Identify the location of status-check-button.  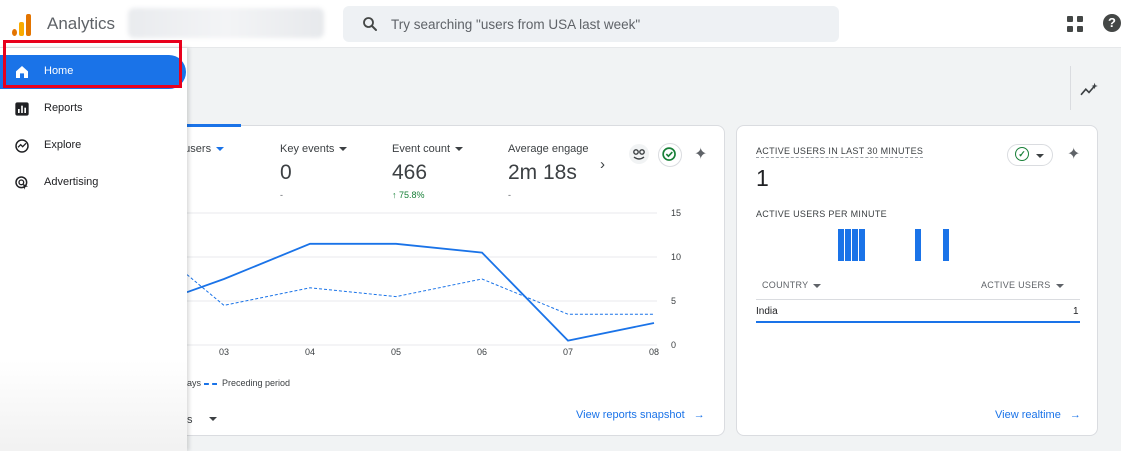
(670, 155).